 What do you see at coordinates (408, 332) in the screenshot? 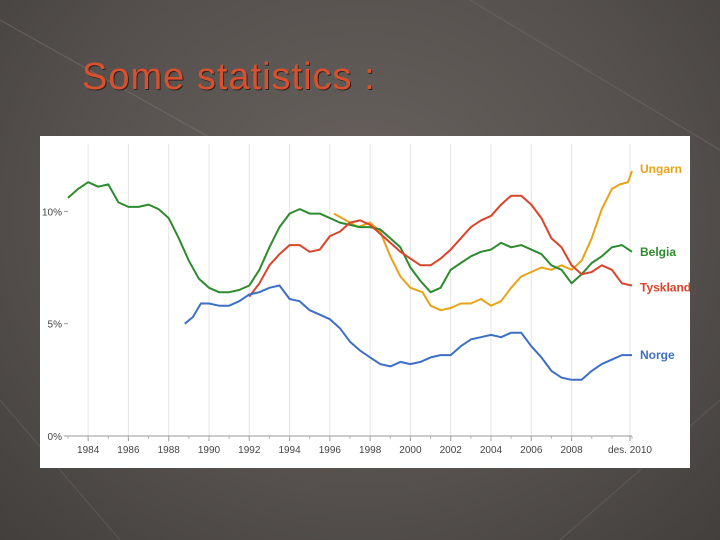
I see `series-line-norge` at bounding box center [408, 332].